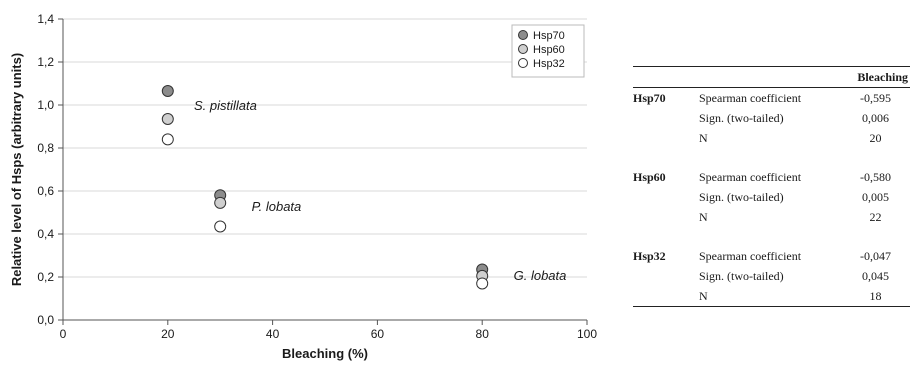 Image resolution: width=910 pixels, height=365 pixels. Describe the element at coordinates (875, 138) in the screenshot. I see `stat-value: 20` at that location.